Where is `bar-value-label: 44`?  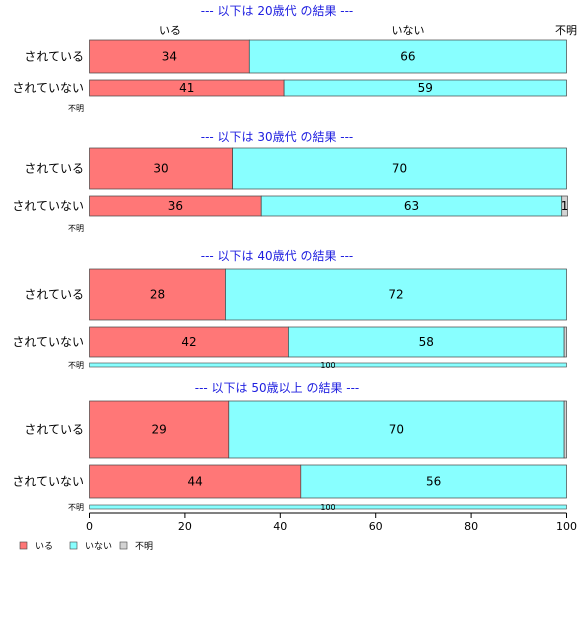 bar-value-label: 44 is located at coordinates (195, 482).